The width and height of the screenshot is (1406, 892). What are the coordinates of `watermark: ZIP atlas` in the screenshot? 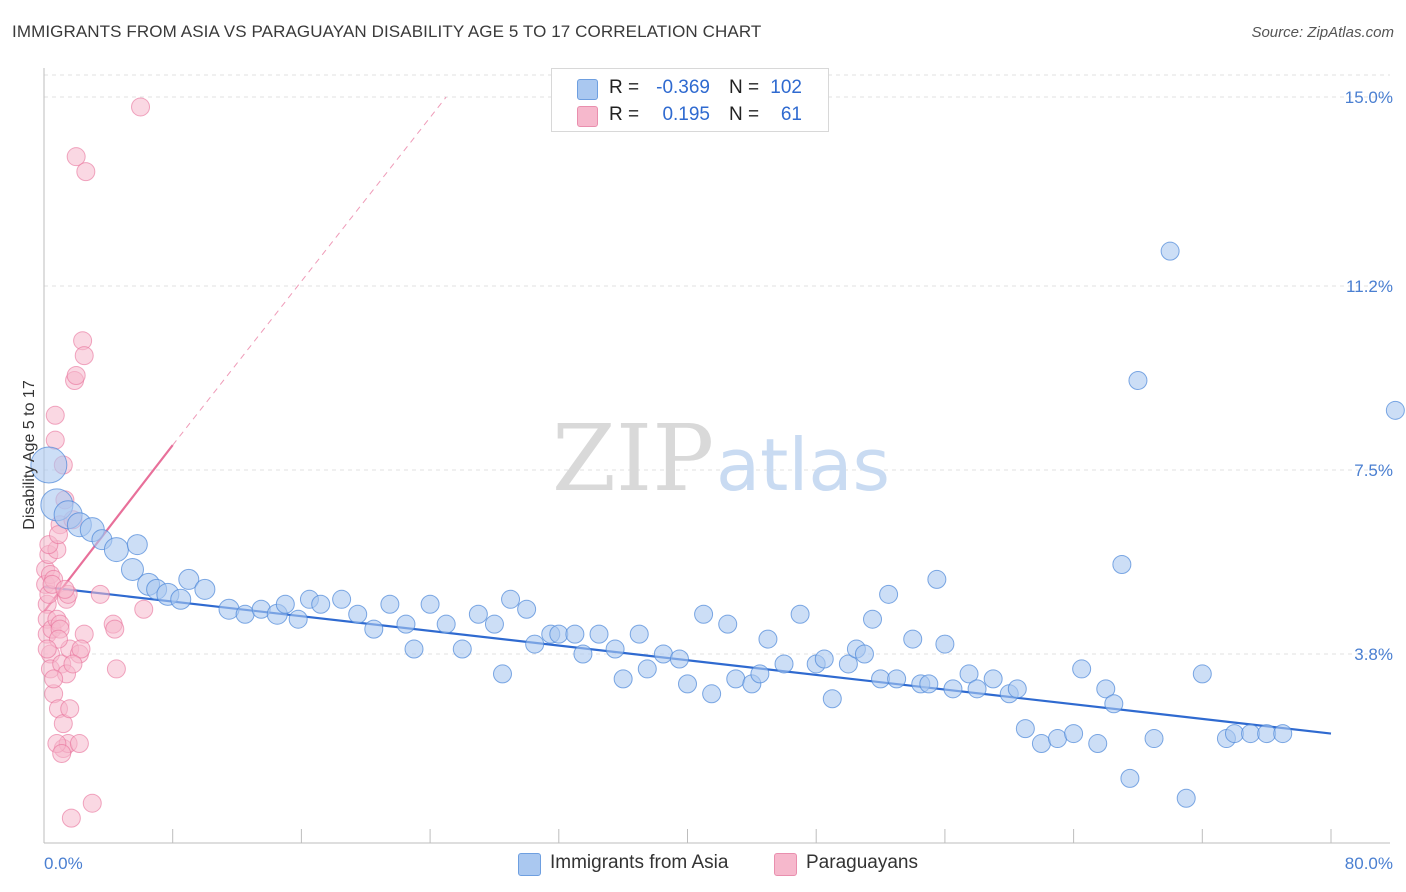 It's located at (721, 458).